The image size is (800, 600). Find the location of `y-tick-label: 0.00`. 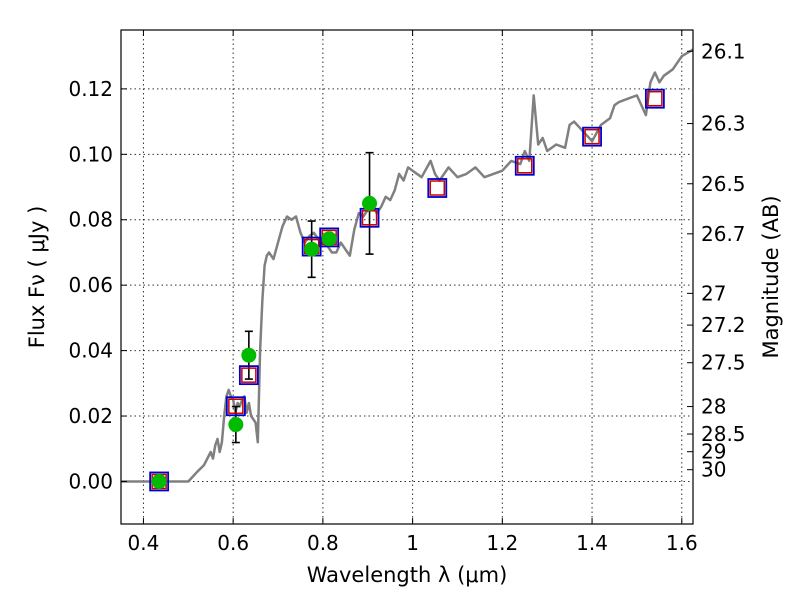

y-tick-label: 0.00 is located at coordinates (90, 481).